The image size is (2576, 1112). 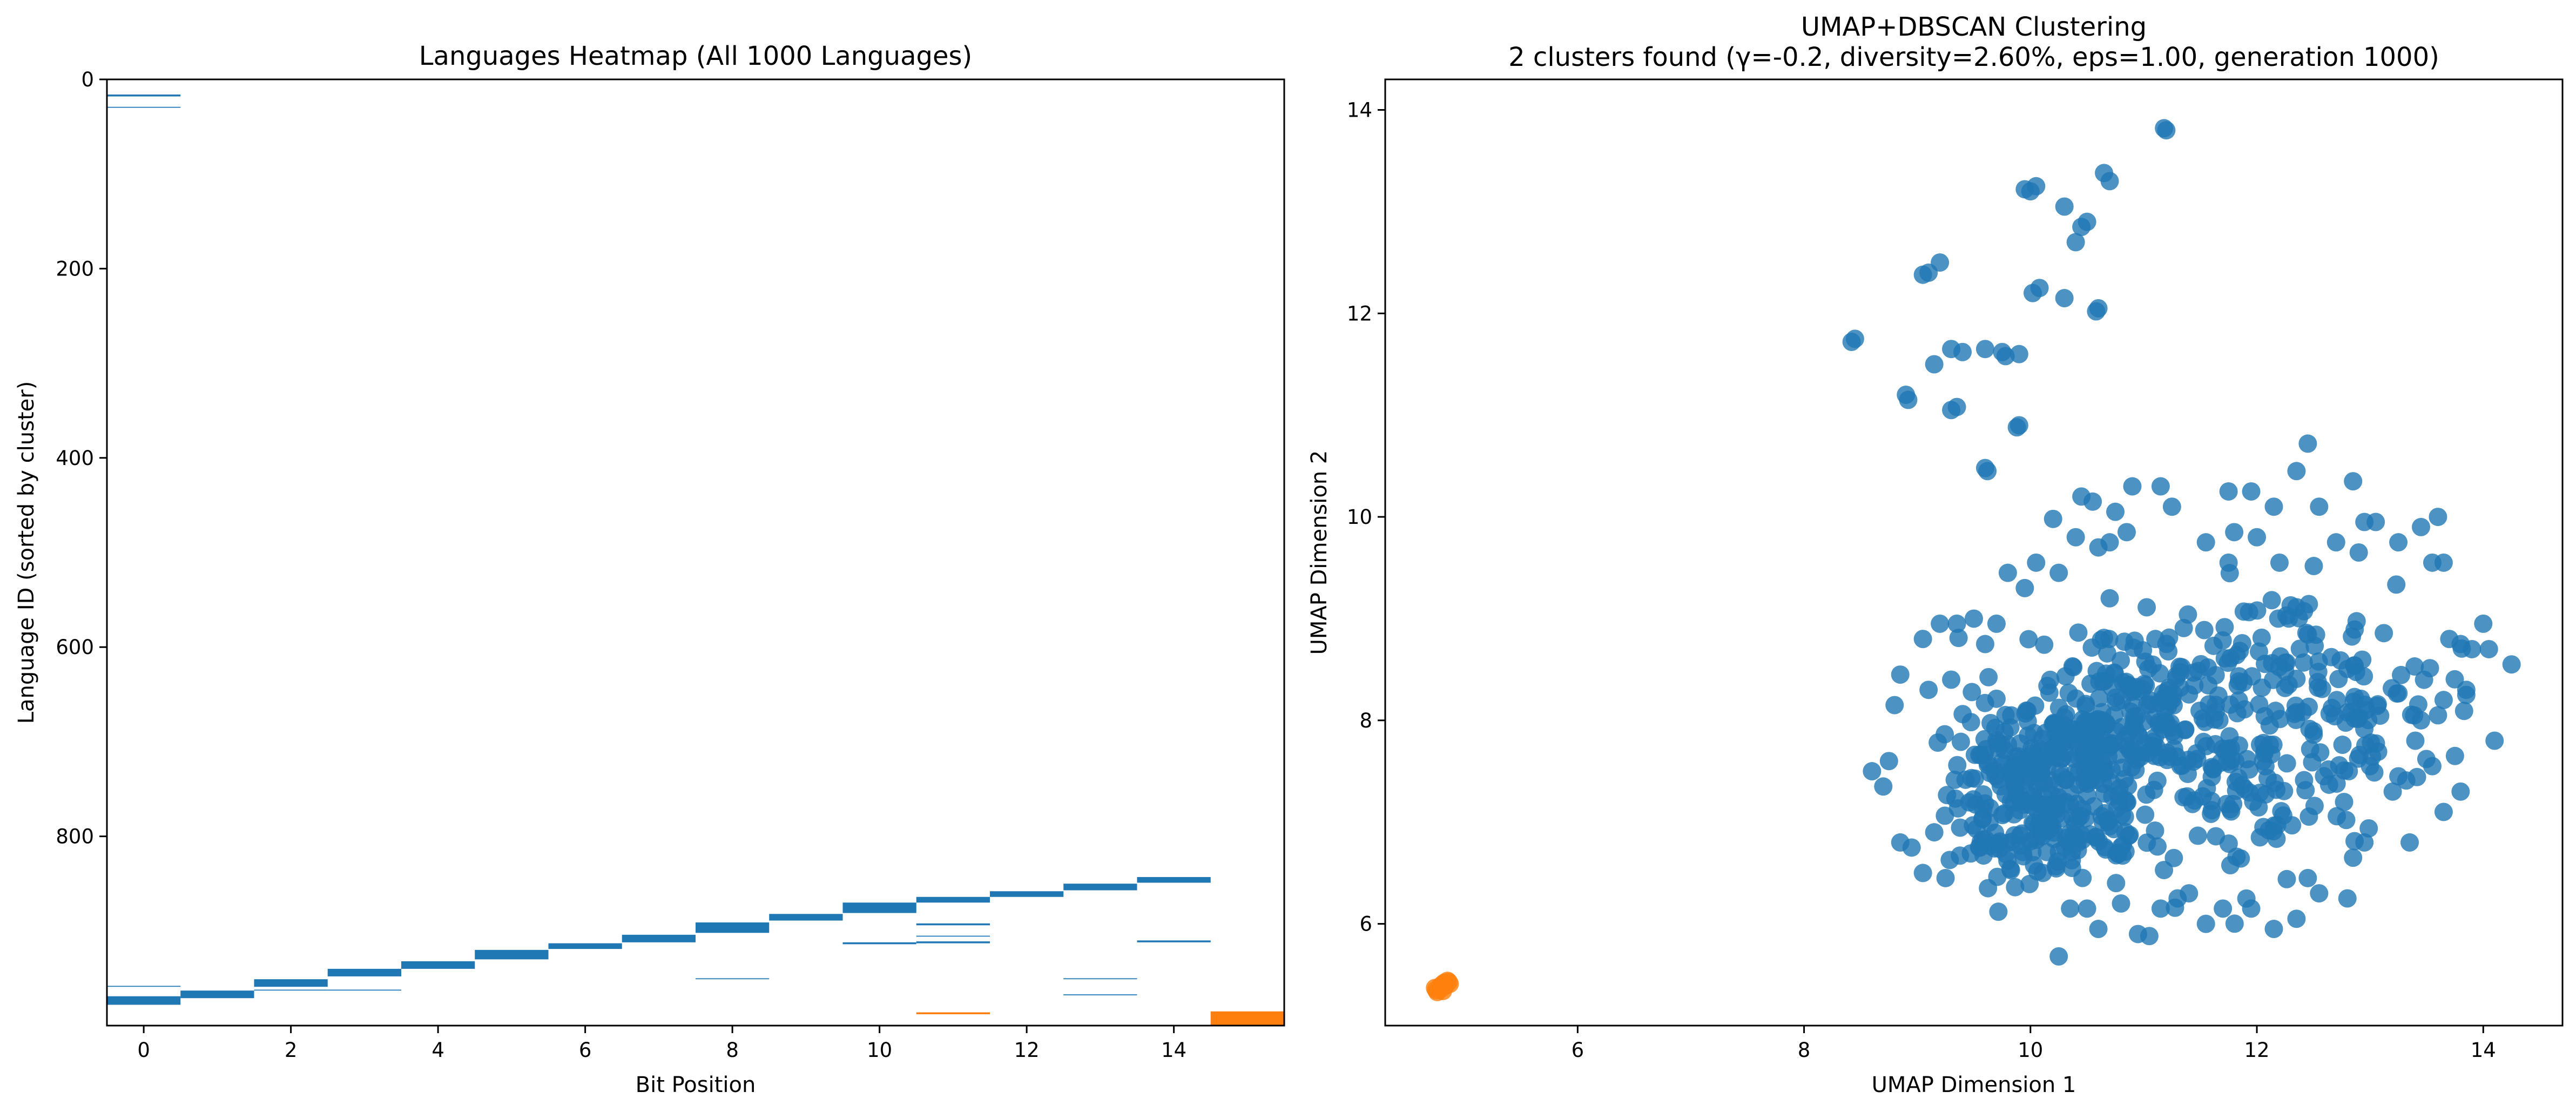 What do you see at coordinates (143, 1050) in the screenshot?
I see `heatmap-x-tick-label-0: 0` at bounding box center [143, 1050].